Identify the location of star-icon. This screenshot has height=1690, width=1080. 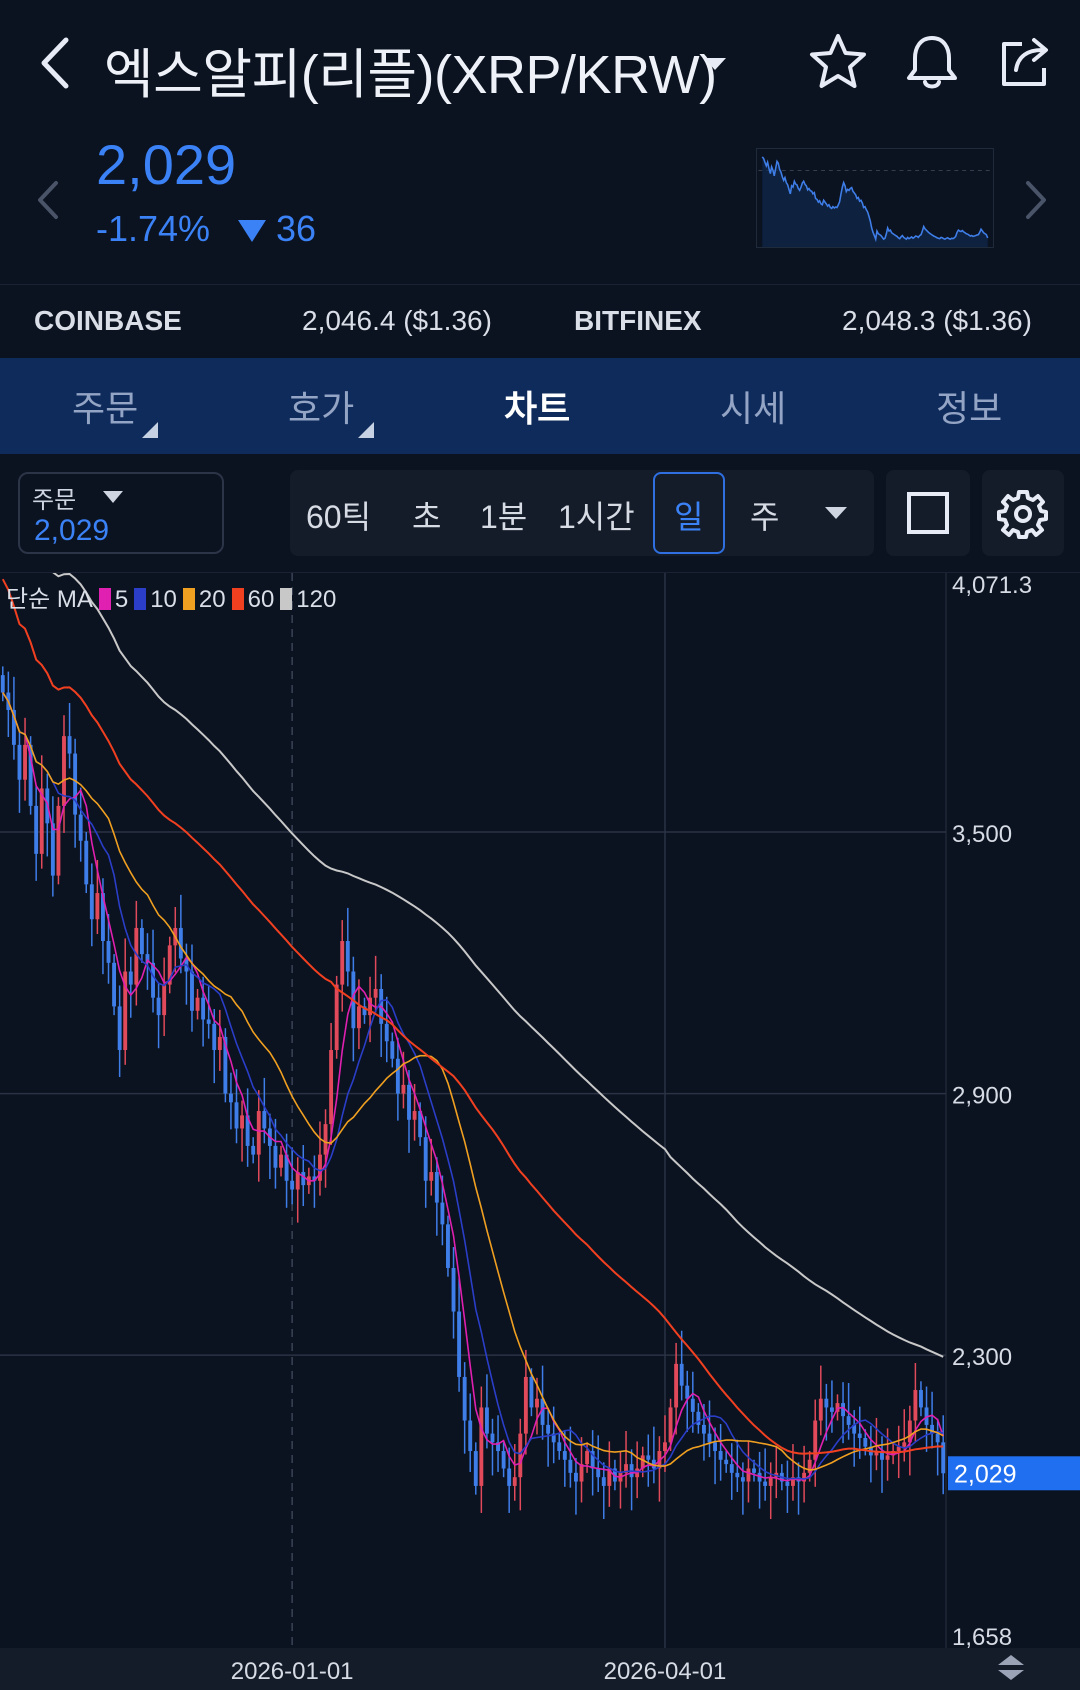
(838, 62).